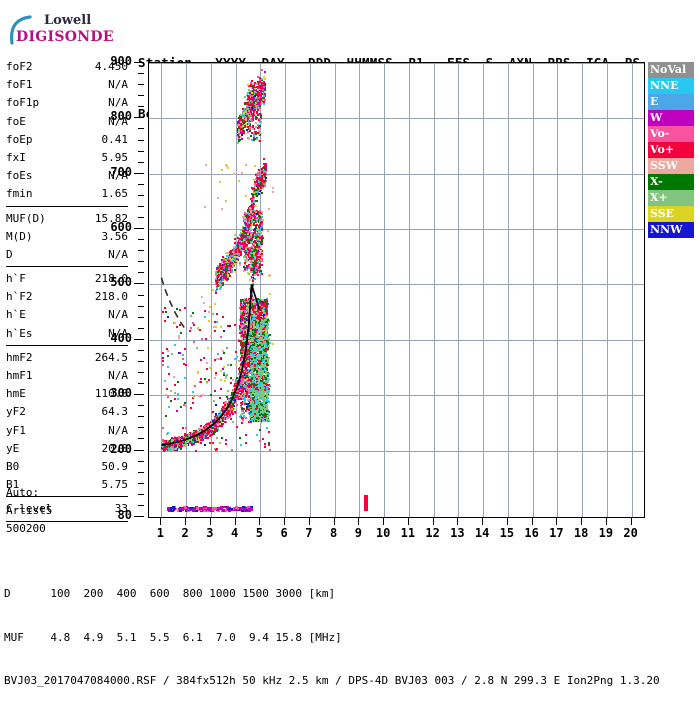  What do you see at coordinates (112, 282) in the screenshot?
I see `y-axis-label: 500` at bounding box center [112, 282].